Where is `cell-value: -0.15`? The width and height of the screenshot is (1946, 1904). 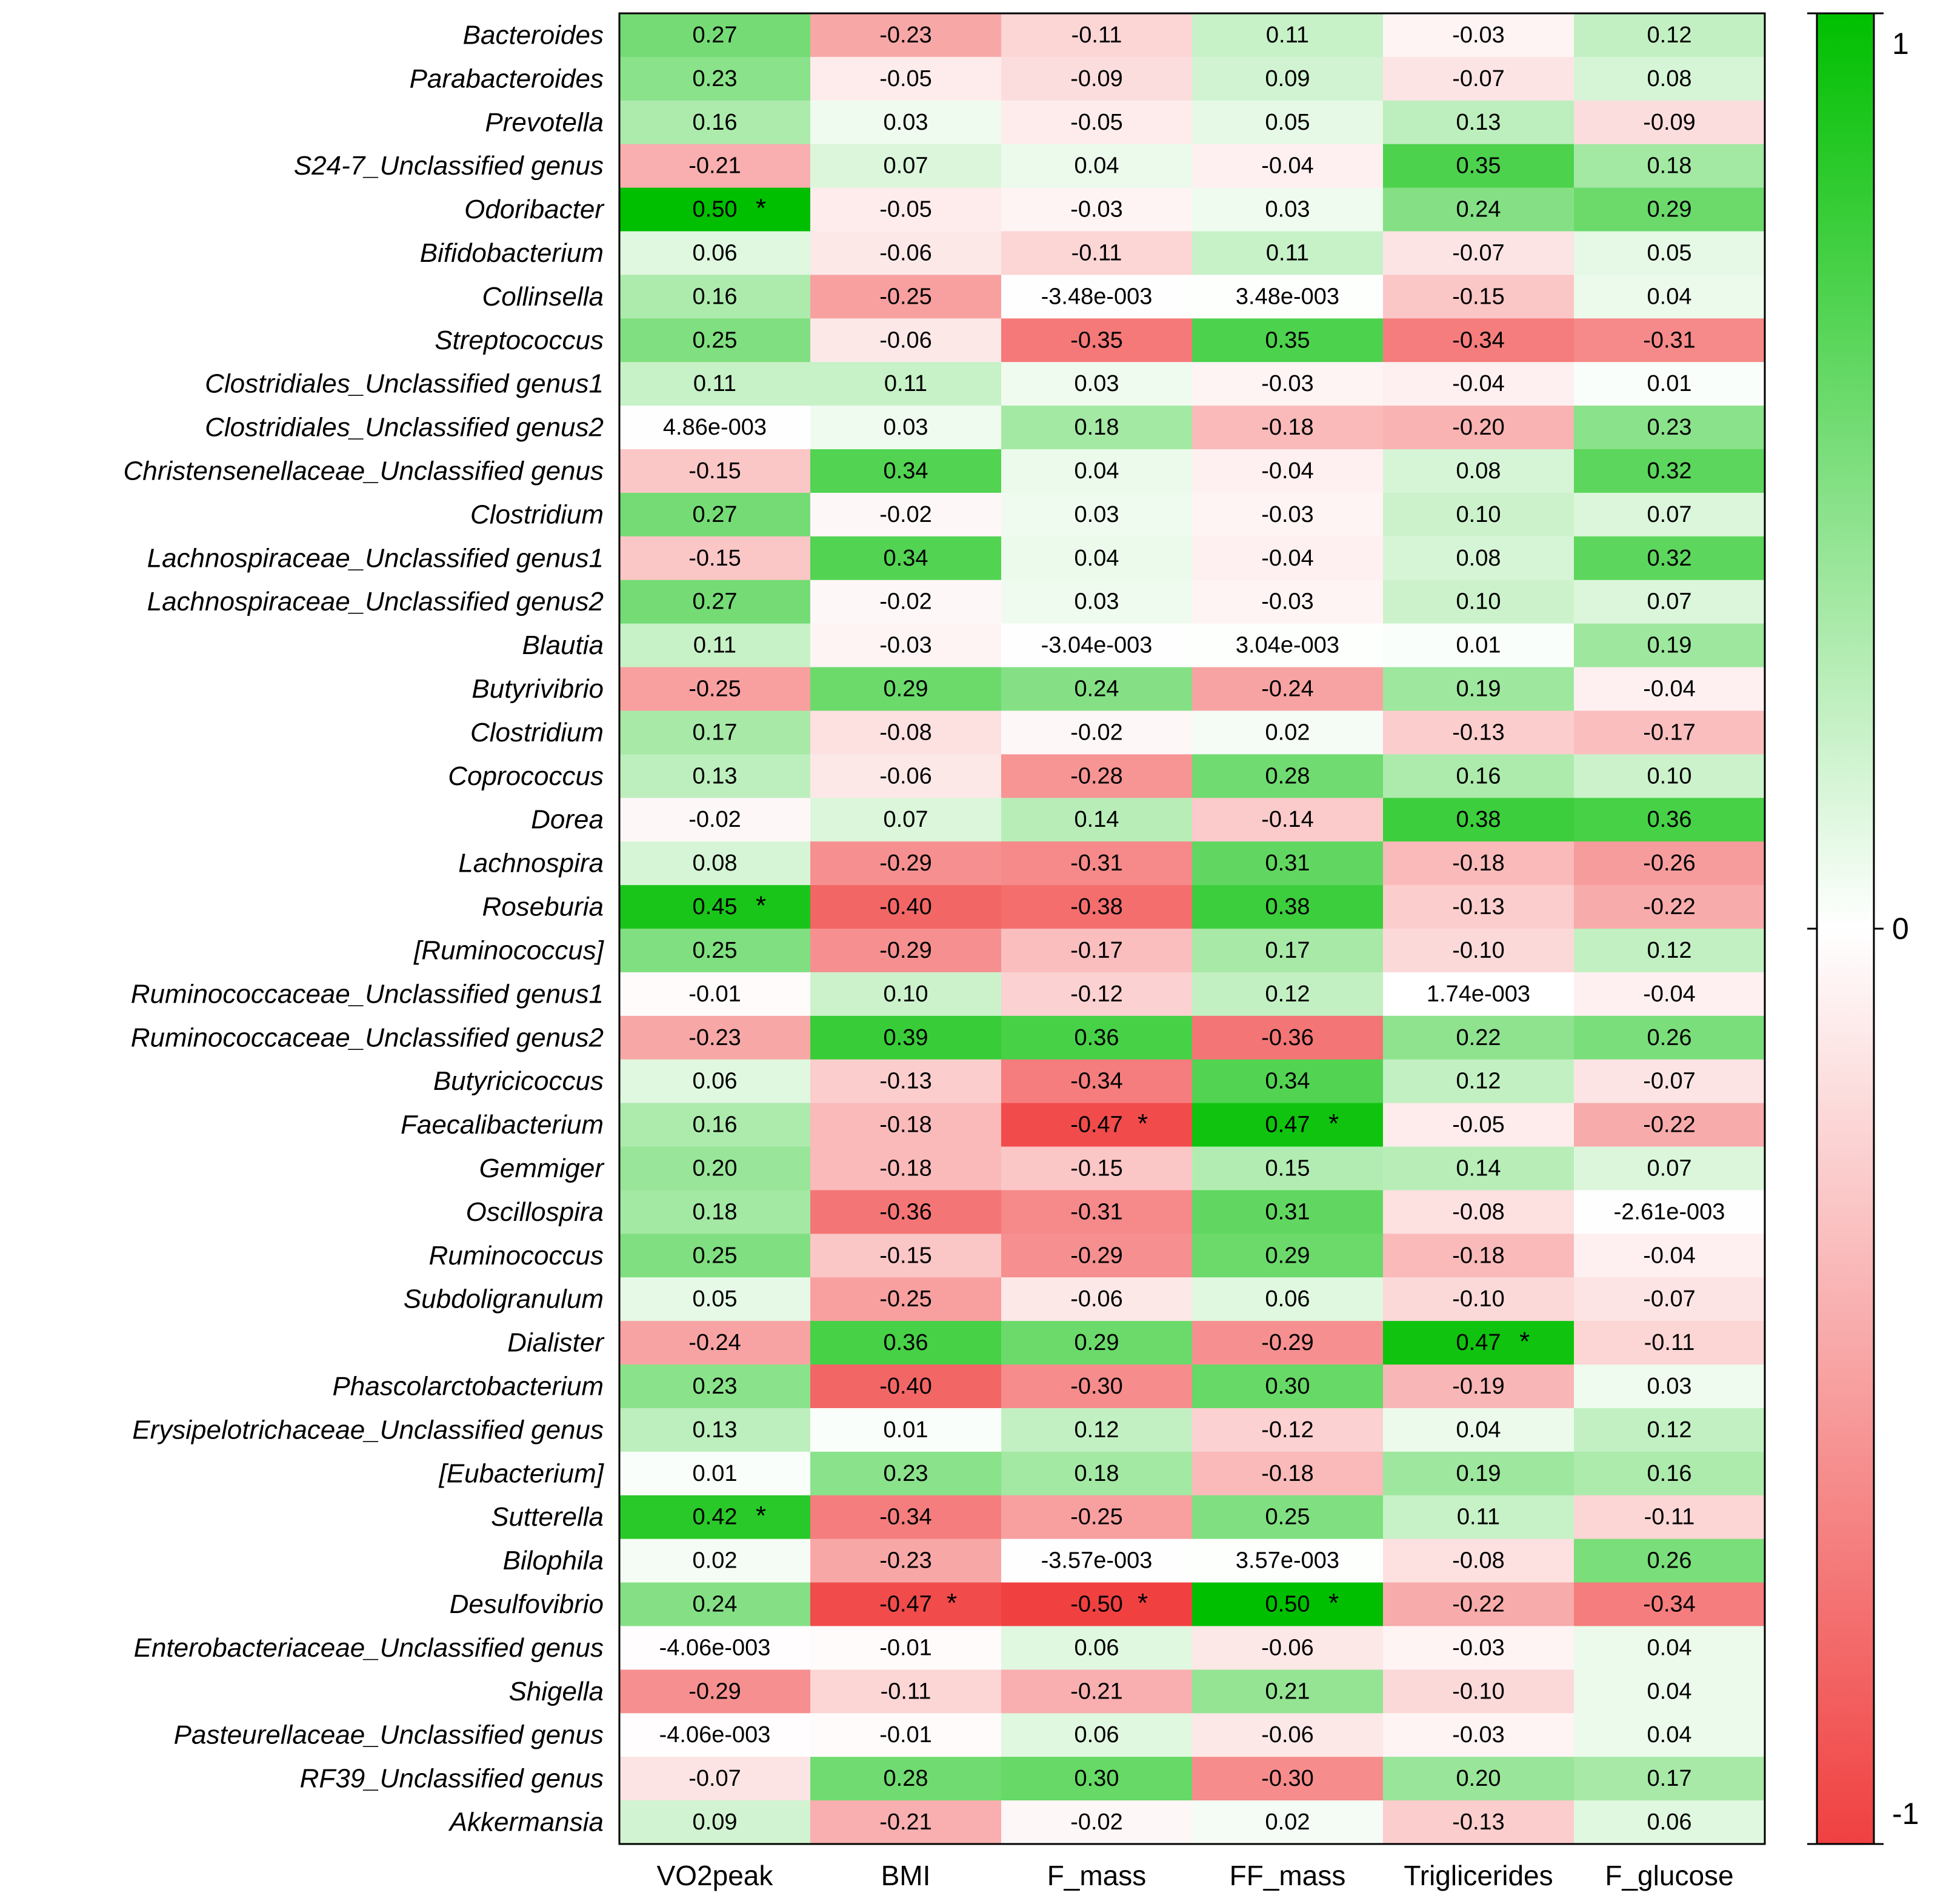
cell-value: -0.15 is located at coordinates (714, 471).